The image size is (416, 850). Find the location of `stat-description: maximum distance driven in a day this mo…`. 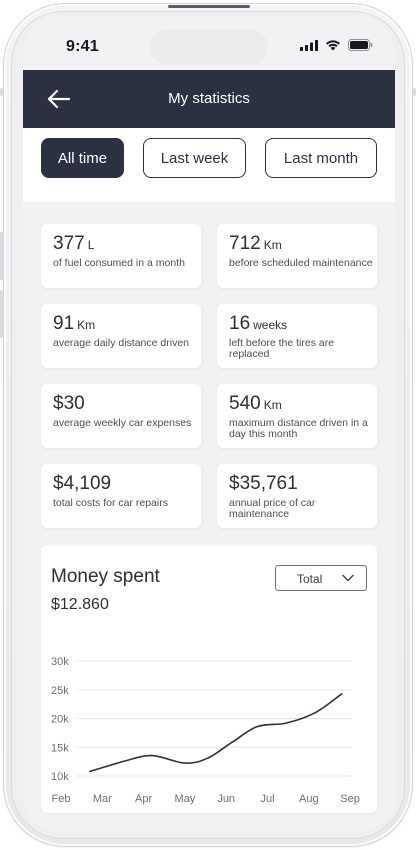

stat-description: maximum distance driven in a day this mo… is located at coordinates (298, 428).